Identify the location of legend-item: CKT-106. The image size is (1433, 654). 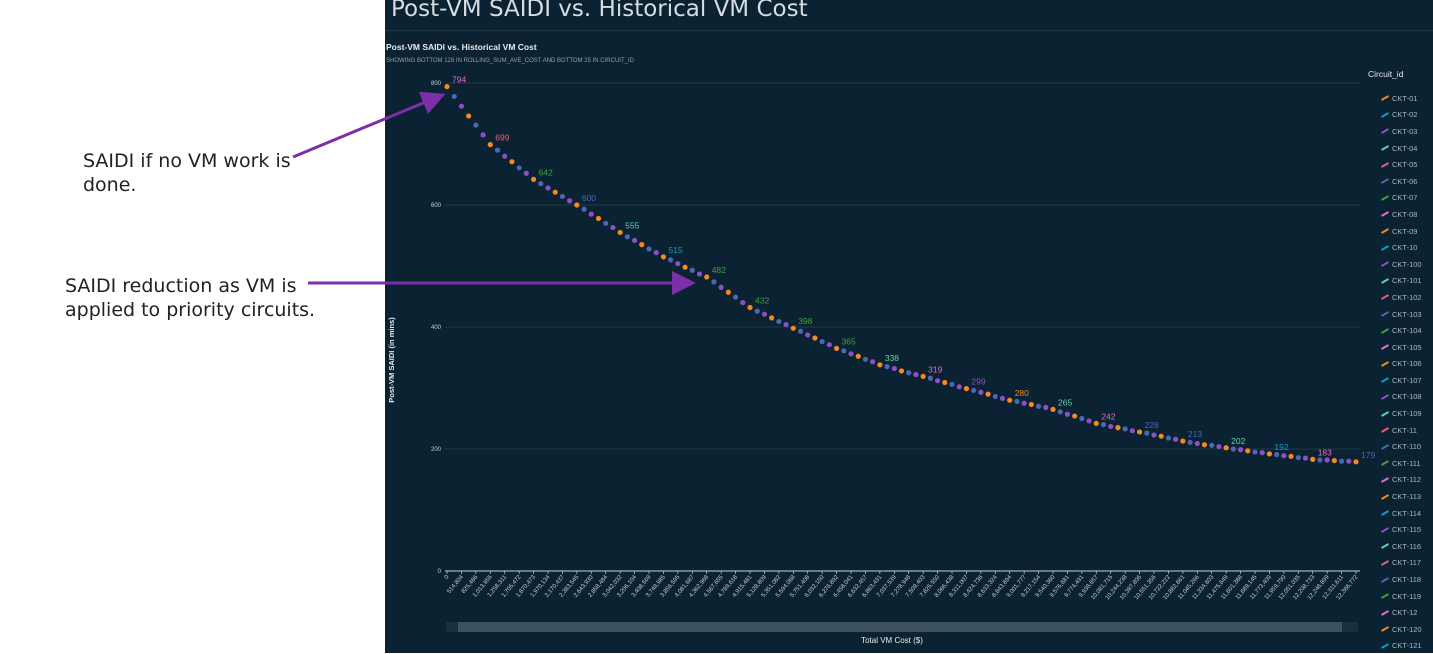
(1401, 364).